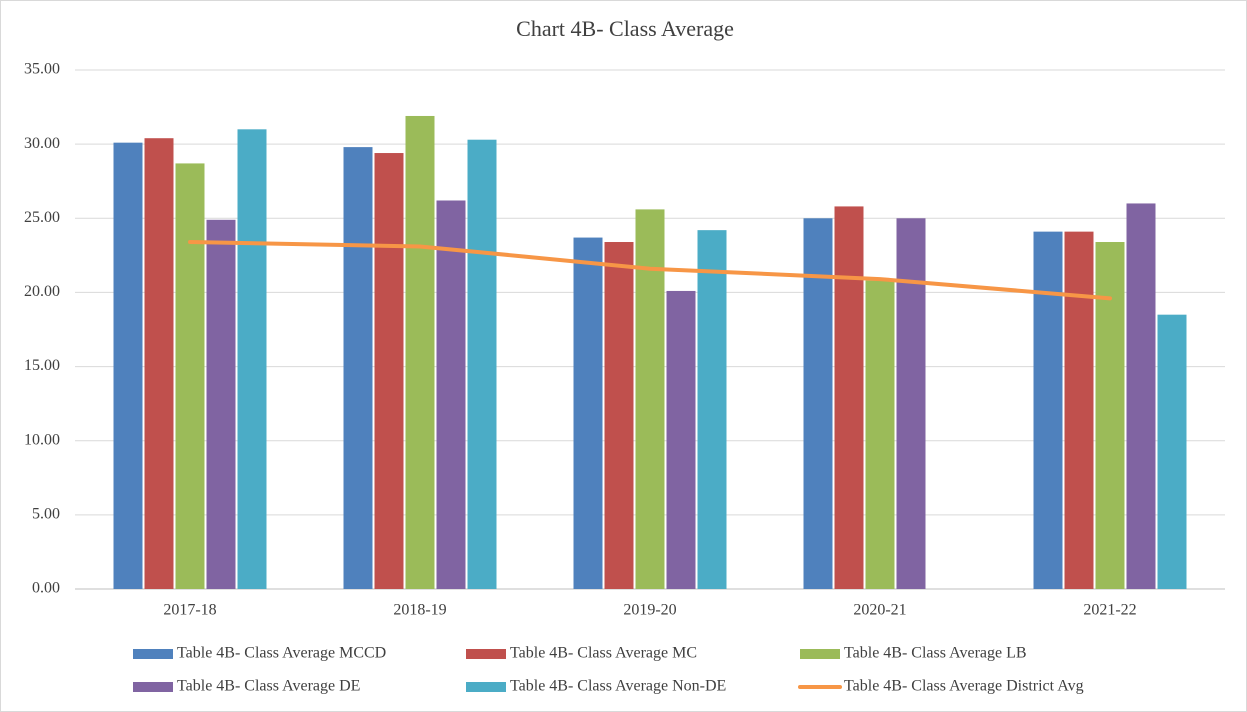  What do you see at coordinates (603, 653) in the screenshot?
I see `legend-label: Table 4B- Class Average MC` at bounding box center [603, 653].